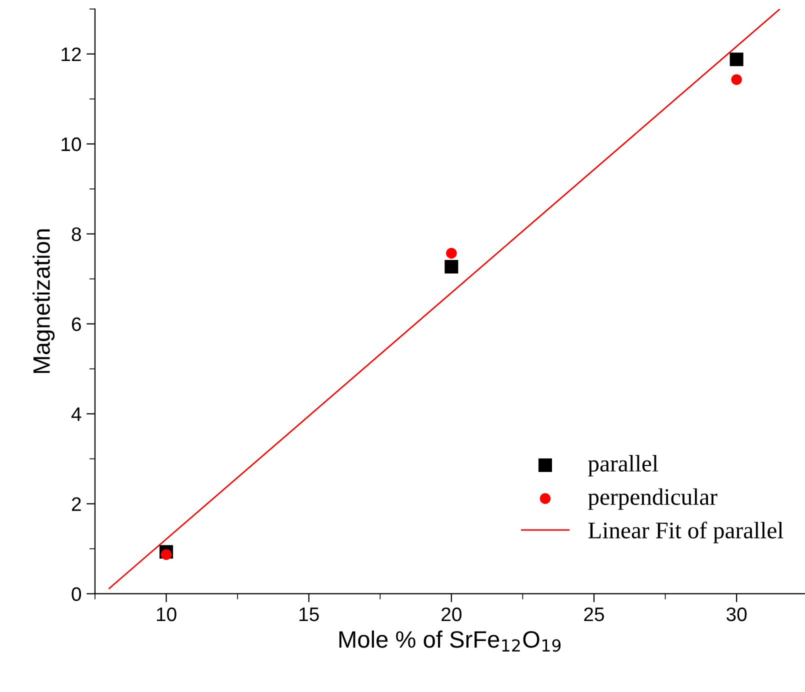  What do you see at coordinates (452, 614) in the screenshot?
I see `x-tick-label: 20` at bounding box center [452, 614].